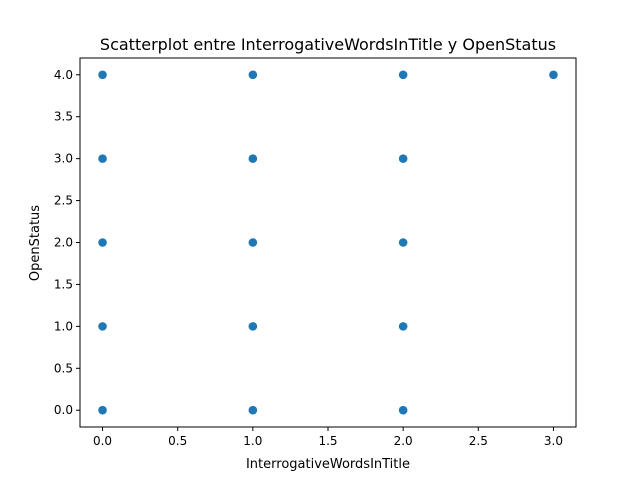 This screenshot has width=640, height=484. What do you see at coordinates (252, 441) in the screenshot?
I see `x-tick-label: 1.0` at bounding box center [252, 441].